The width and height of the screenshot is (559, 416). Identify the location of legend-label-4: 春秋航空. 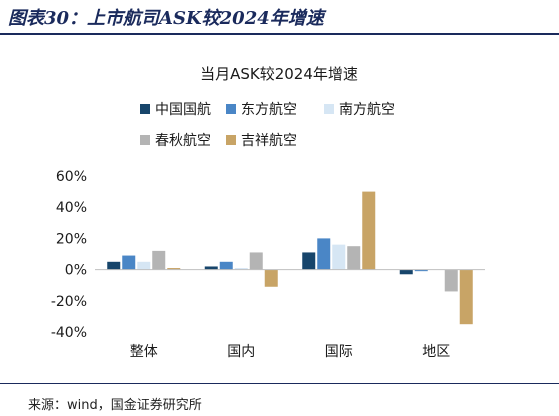
(183, 141).